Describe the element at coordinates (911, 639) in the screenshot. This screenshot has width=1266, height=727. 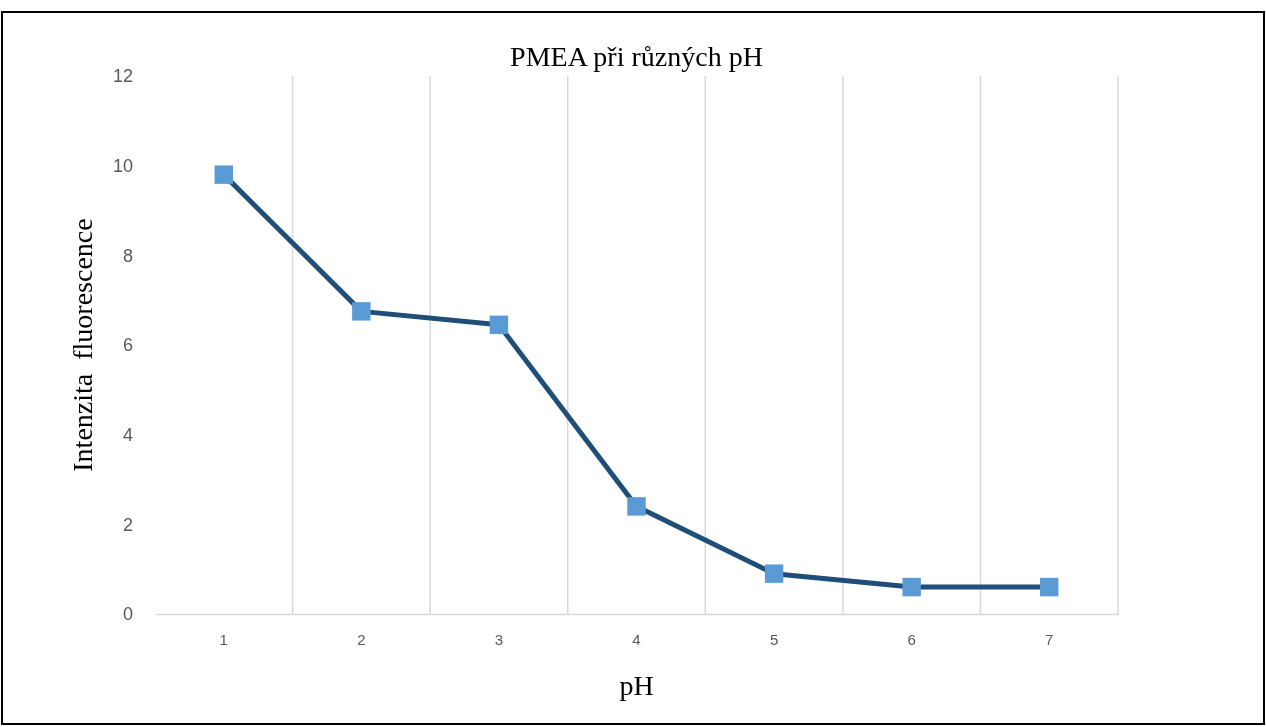
I see `x-tick-label: 6` at that location.